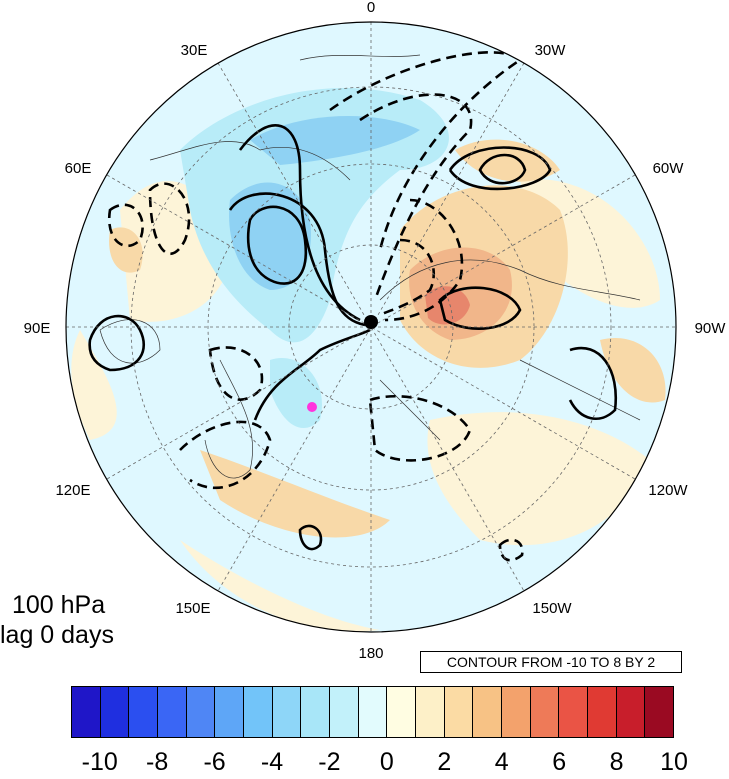  I want to click on colorbar-tick-label: -2, so click(329, 762).